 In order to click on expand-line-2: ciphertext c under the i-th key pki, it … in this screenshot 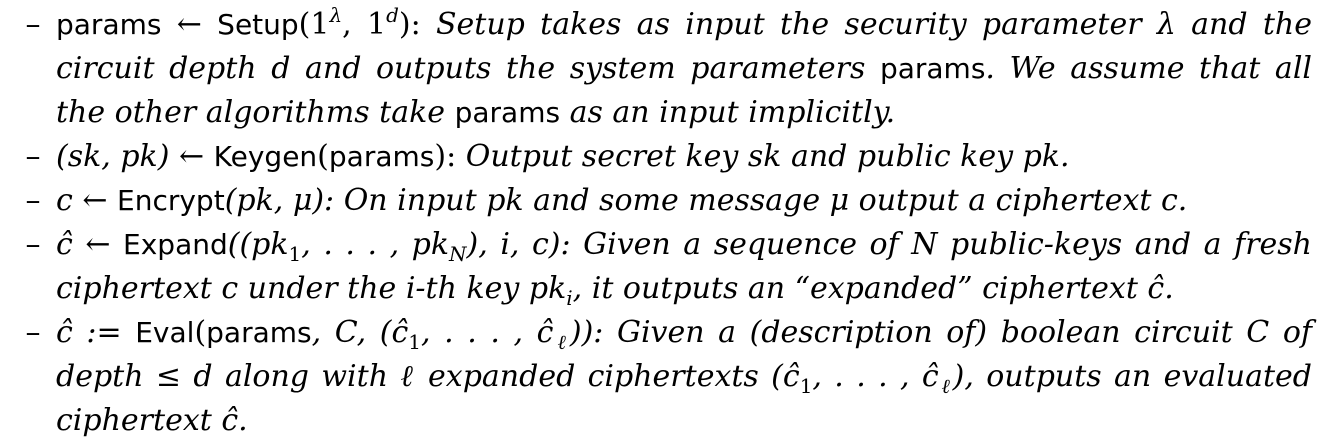, I will do `click(615, 290)`.